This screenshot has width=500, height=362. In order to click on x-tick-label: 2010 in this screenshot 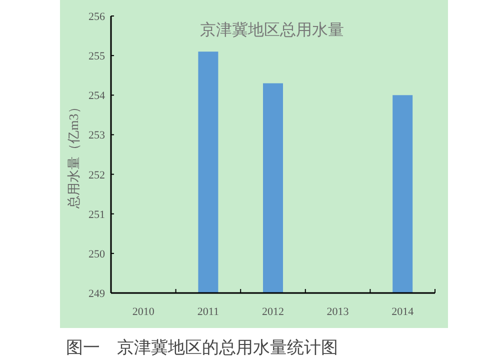, I will do `click(143, 312)`.